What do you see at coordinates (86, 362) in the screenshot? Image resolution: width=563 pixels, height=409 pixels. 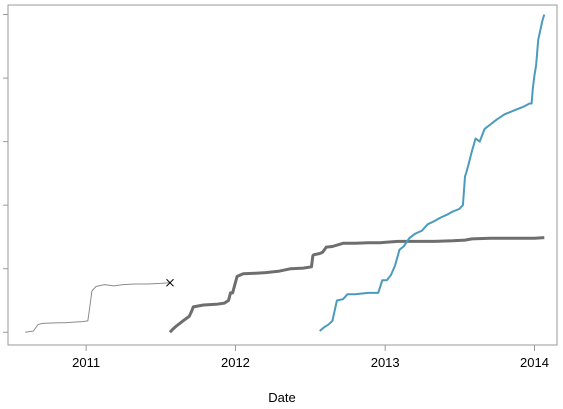 I see `x-tick-label: 2011` at bounding box center [86, 362].